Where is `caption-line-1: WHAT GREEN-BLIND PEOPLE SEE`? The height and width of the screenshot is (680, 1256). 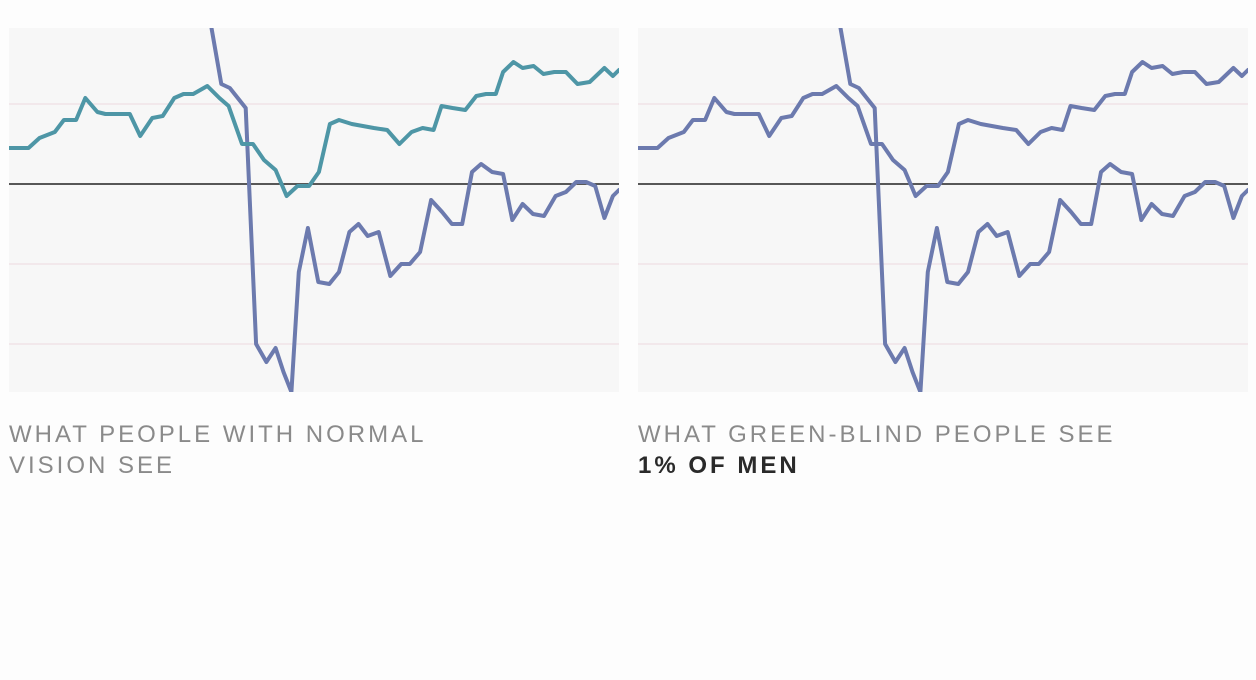 caption-line-1: WHAT GREEN-BLIND PEOPLE SEE is located at coordinates (877, 434).